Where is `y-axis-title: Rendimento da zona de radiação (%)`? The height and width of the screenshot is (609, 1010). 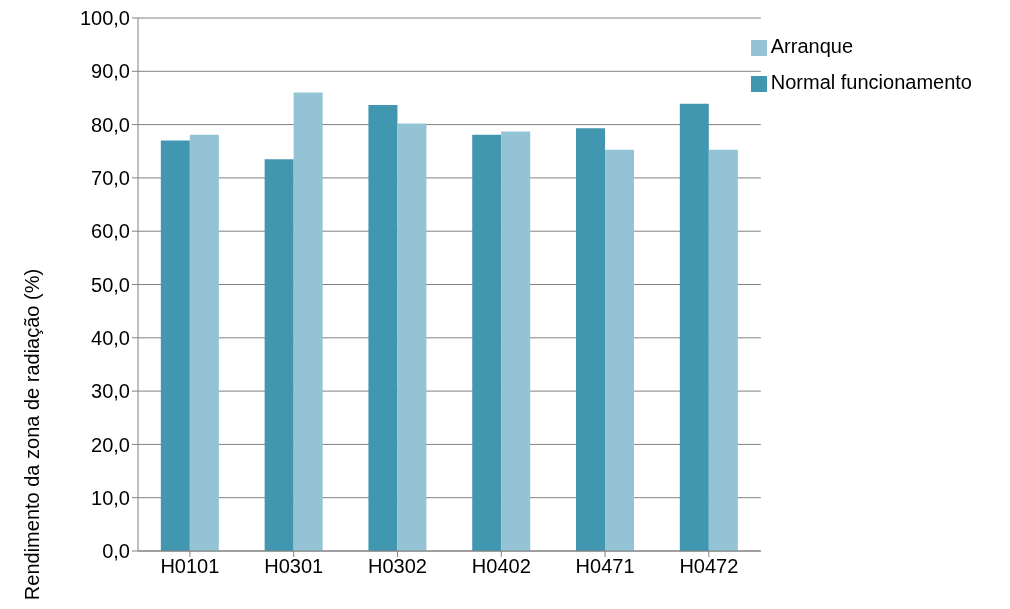
y-axis-title: Rendimento da zona de radiação (%) is located at coordinates (32, 434).